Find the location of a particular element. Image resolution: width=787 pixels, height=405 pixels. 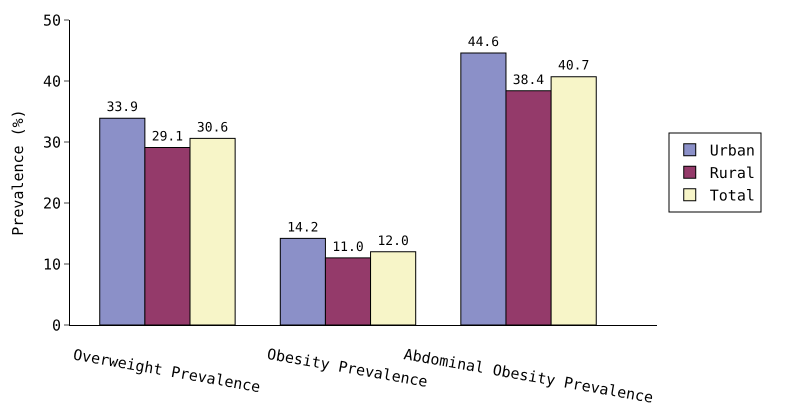

y-axis-title: Prevalence (%) is located at coordinates (18, 172).